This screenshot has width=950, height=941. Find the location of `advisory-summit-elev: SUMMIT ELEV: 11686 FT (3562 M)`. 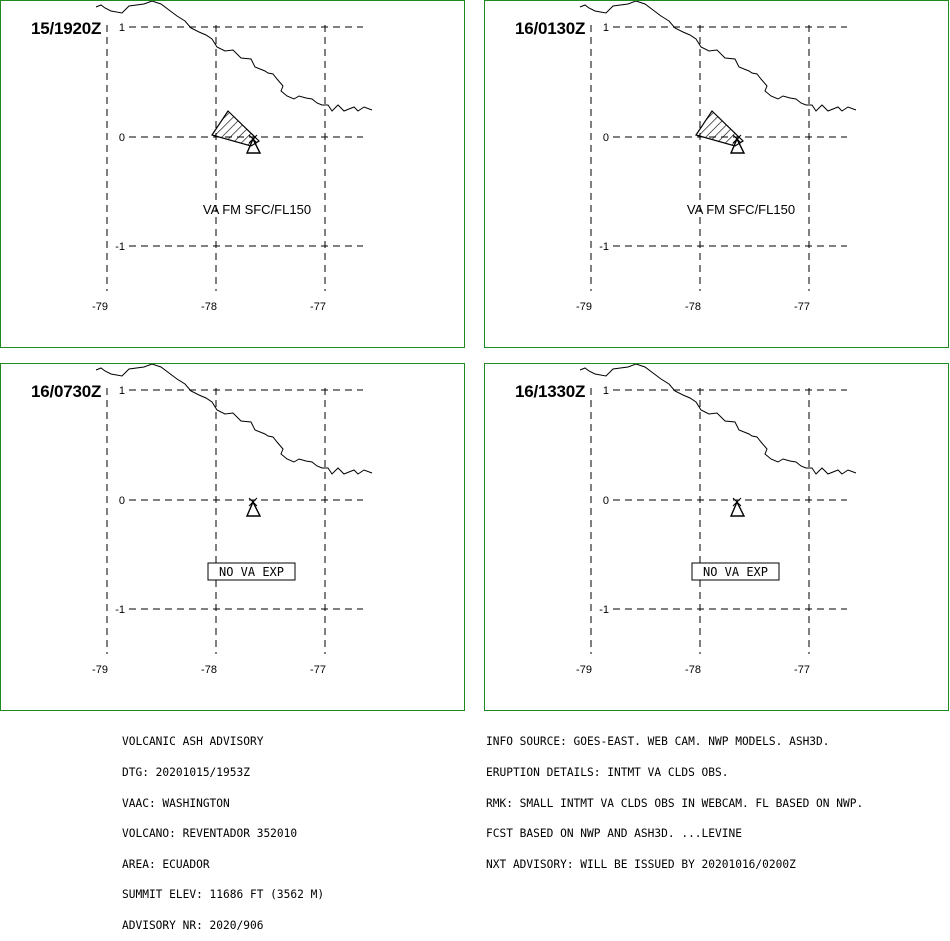

advisory-summit-elev: SUMMIT ELEV: 11686 FT (3562 M) is located at coordinates (223, 895).